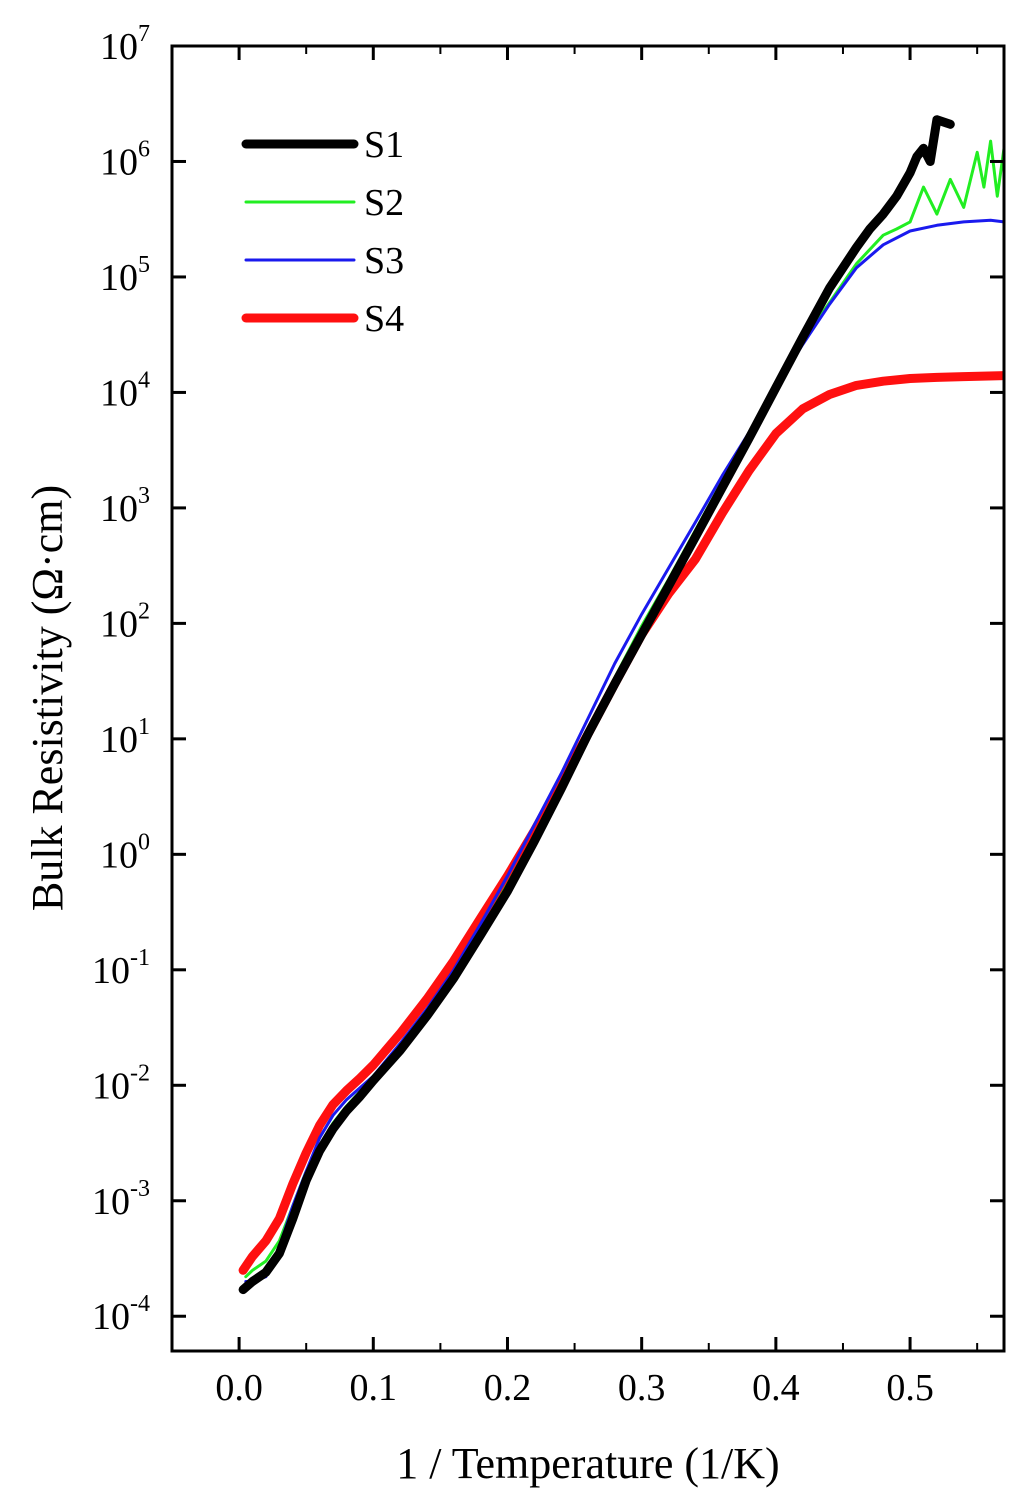 Image resolution: width=1012 pixels, height=1497 pixels. Describe the element at coordinates (910, 1388) in the screenshot. I see `x-tick-label: 0.5` at that location.